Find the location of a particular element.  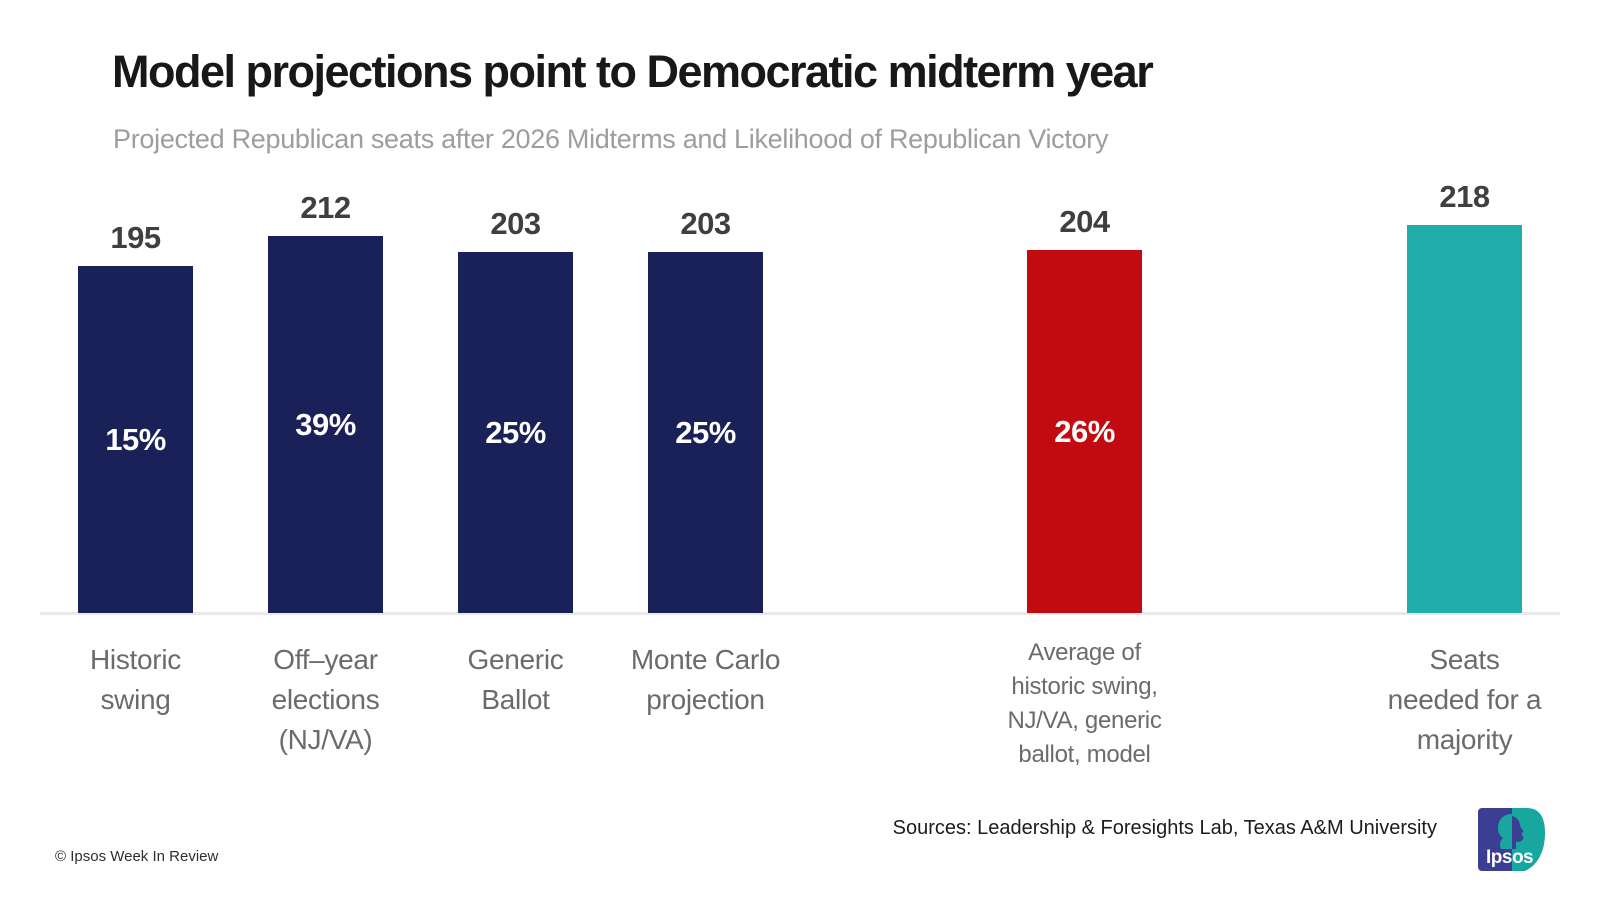

bar-pct-label-generic-ballot: 25% is located at coordinates (515, 432).